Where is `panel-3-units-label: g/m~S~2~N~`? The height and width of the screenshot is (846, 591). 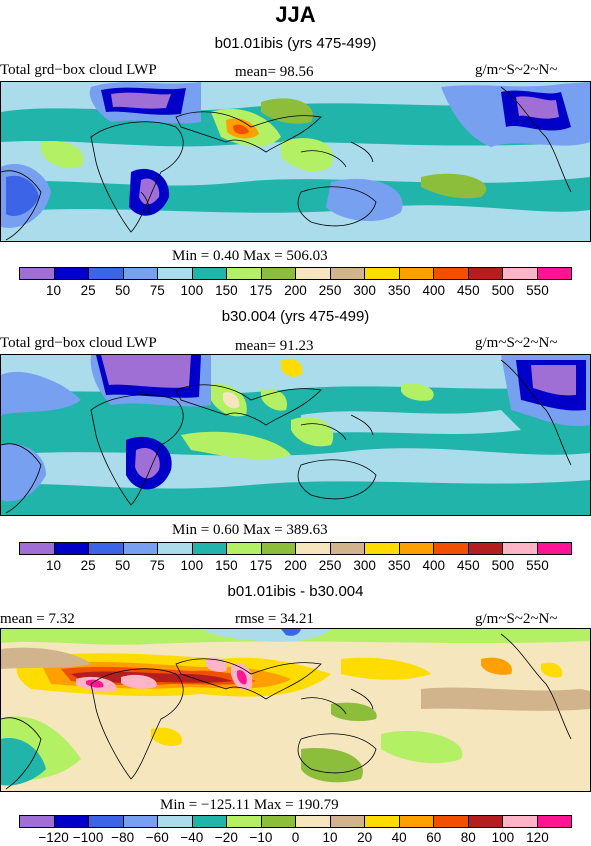
panel-3-units-label: g/m~S~2~N~ is located at coordinates (516, 619).